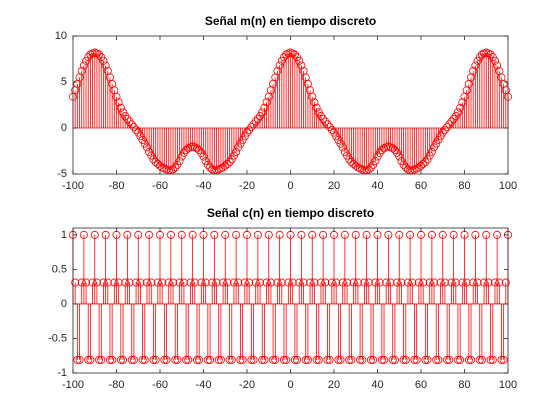 Image resolution: width=560 pixels, height=420 pixels. I want to click on y-tick-label: 10, so click(61, 36).